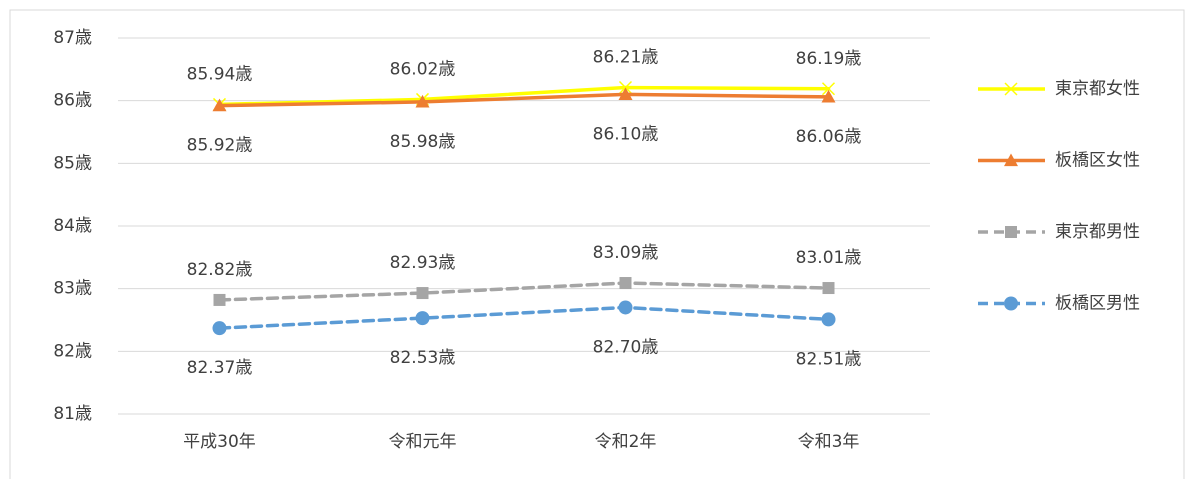 The image size is (1195, 483). Describe the element at coordinates (829, 359) in the screenshot. I see `data-label: 82.51歳` at that location.